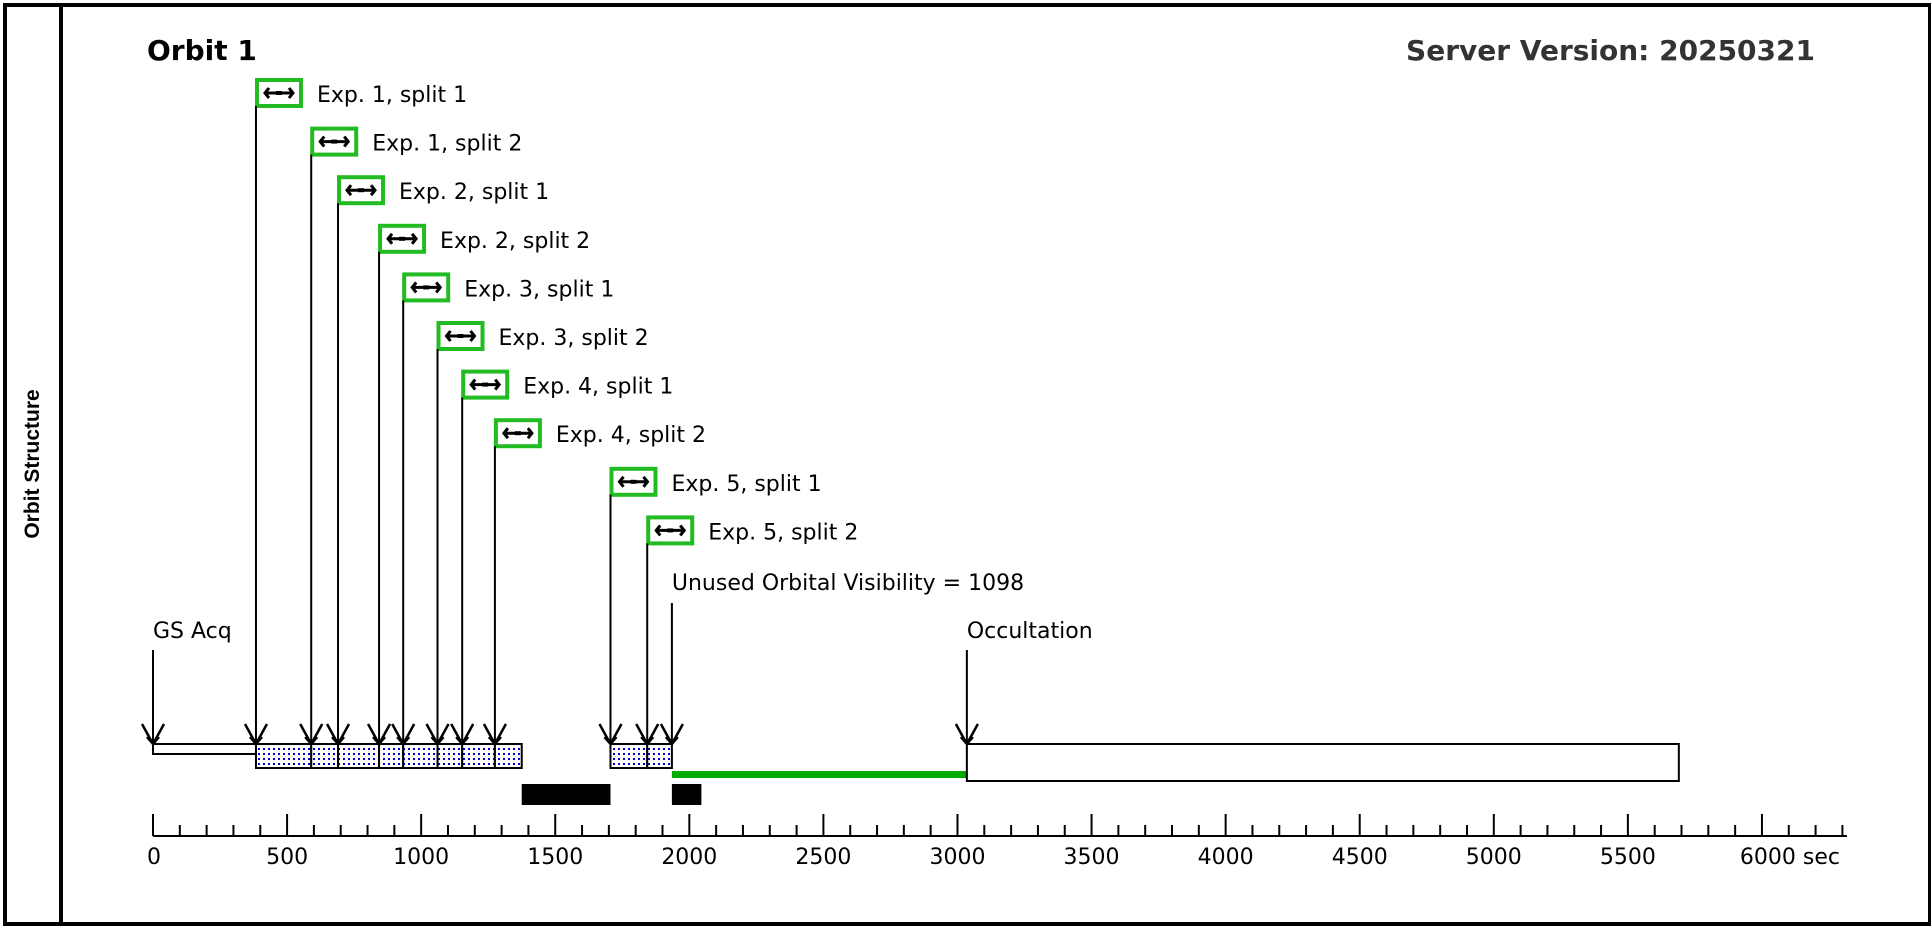  I want to click on axis-tick-label: 2000, so click(689, 857).